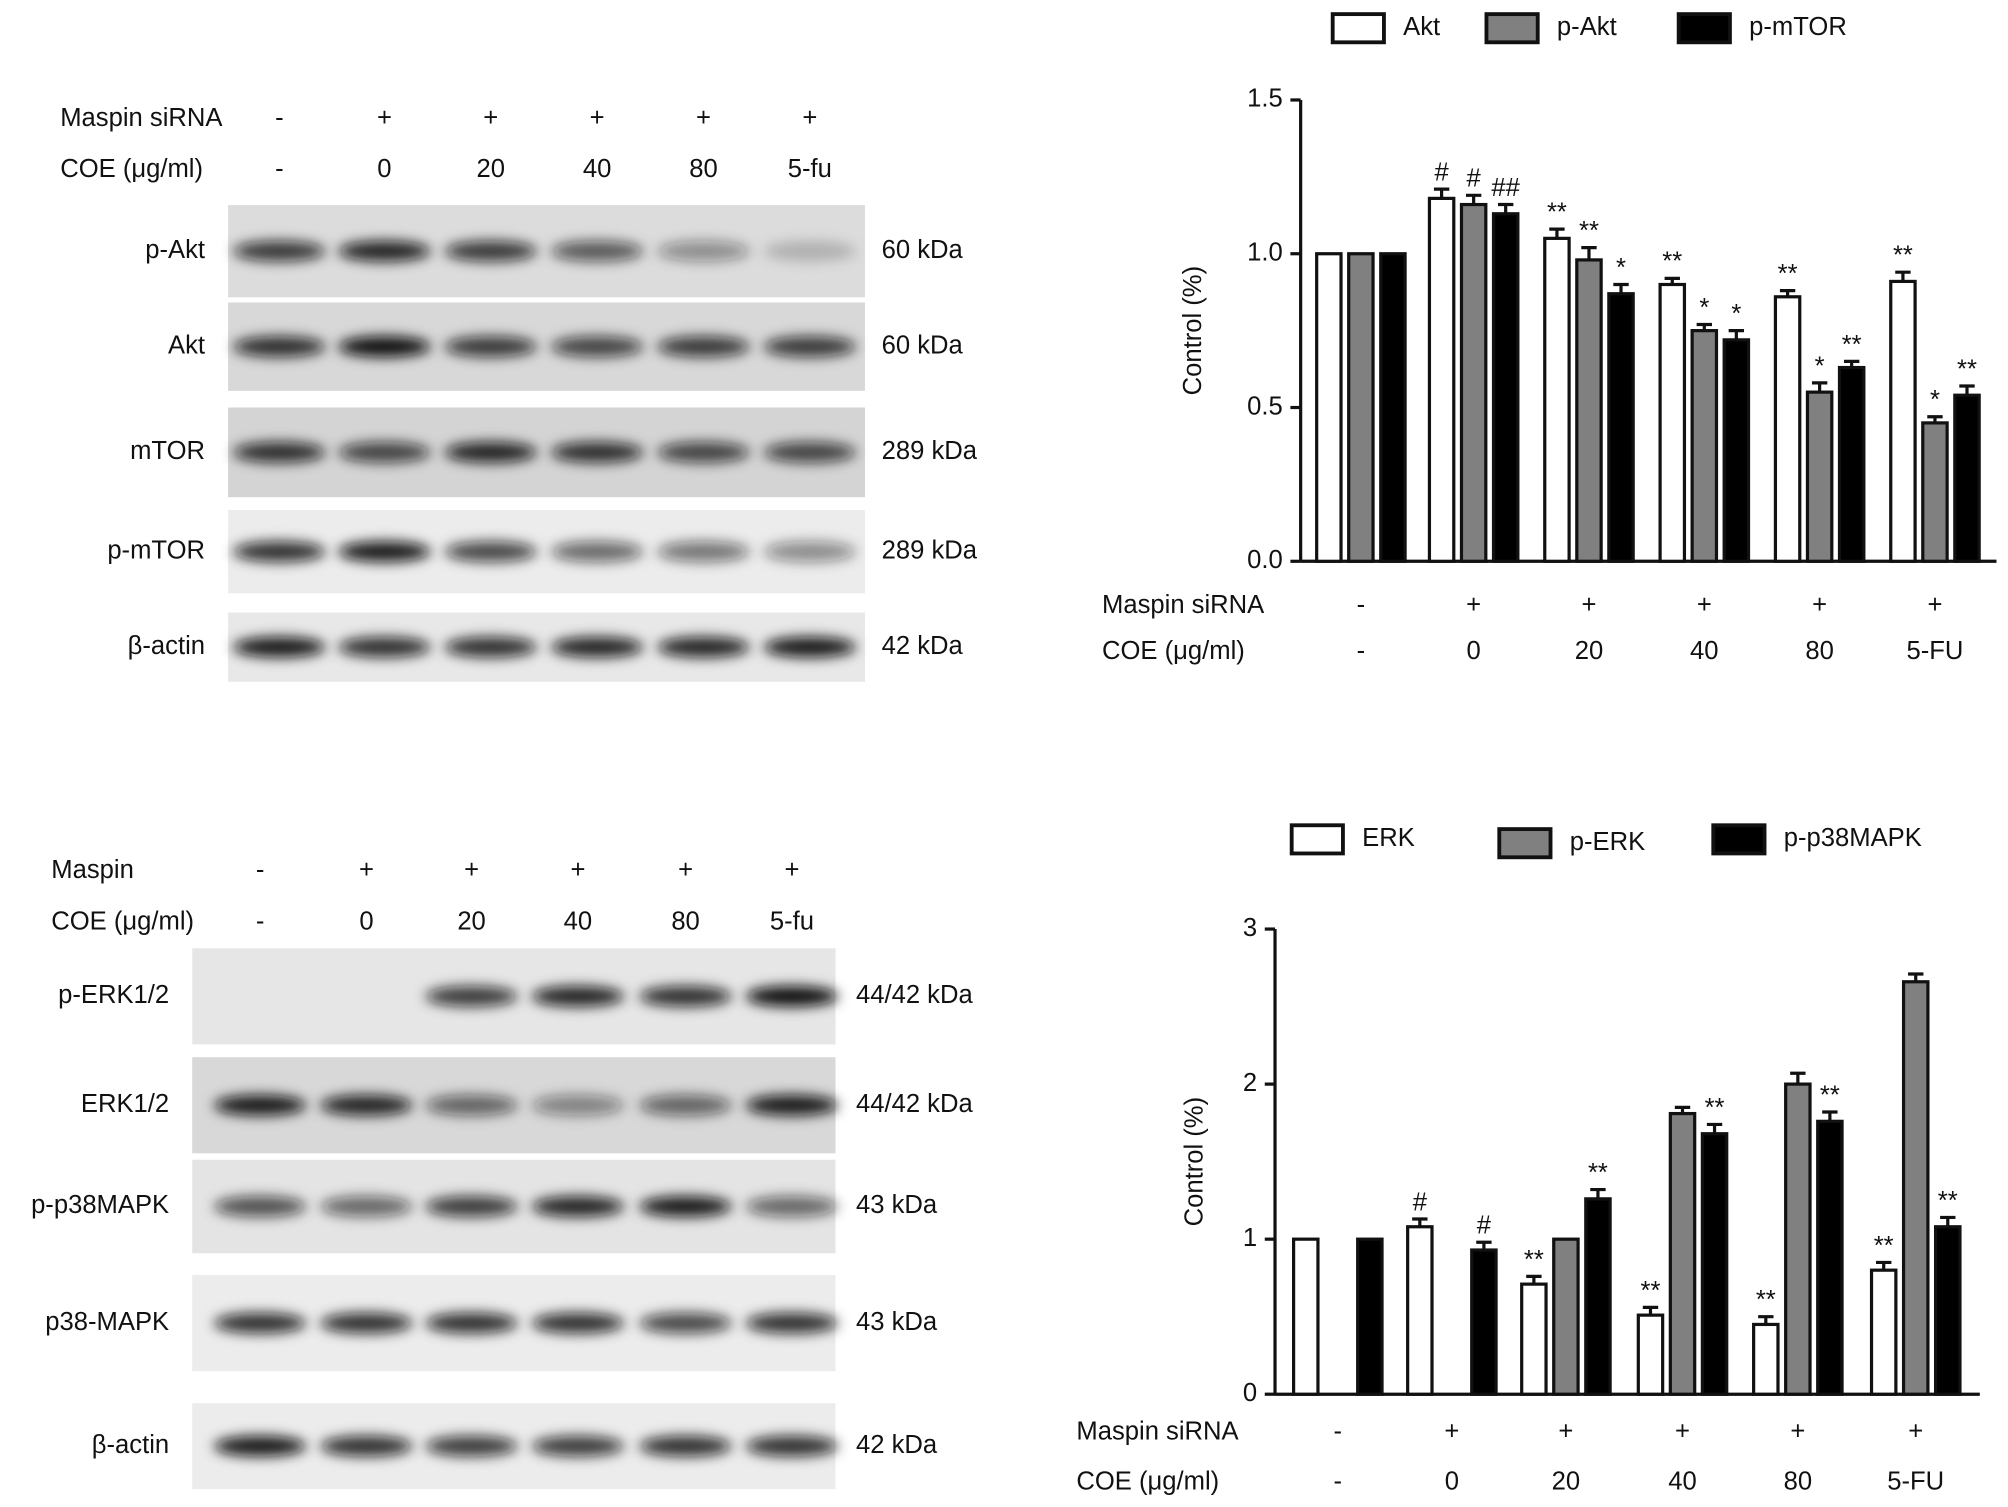  What do you see at coordinates (1505, 188) in the screenshot?
I see `significance-label: ##` at bounding box center [1505, 188].